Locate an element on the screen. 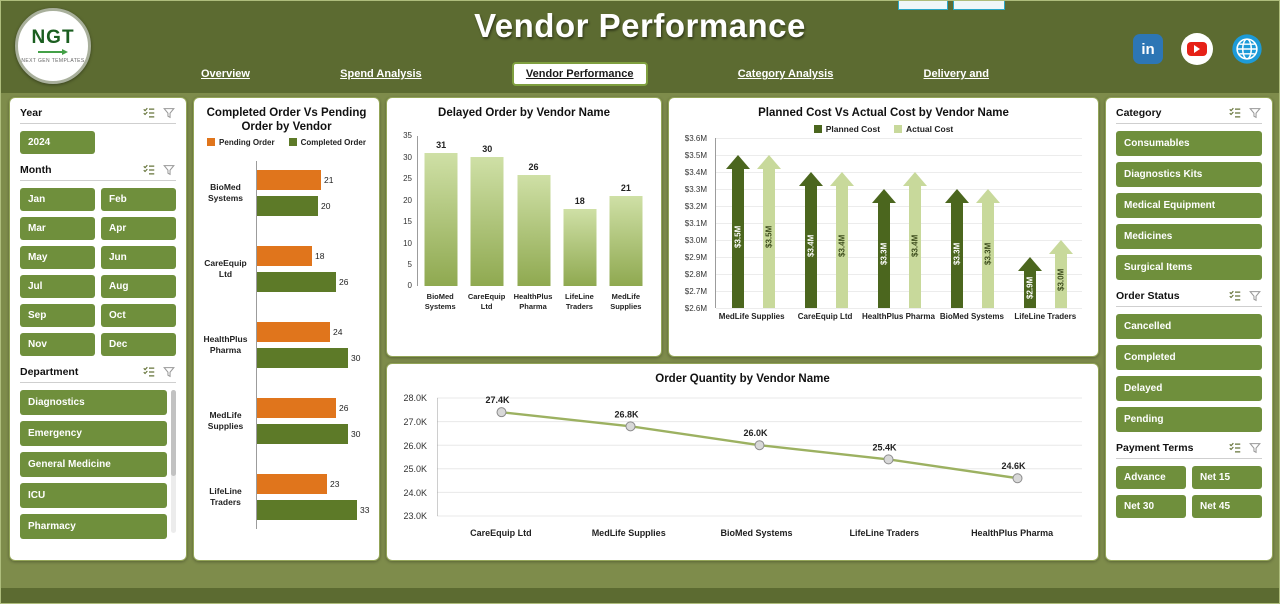  filter-option-consumables: Consumables is located at coordinates (1189, 143).